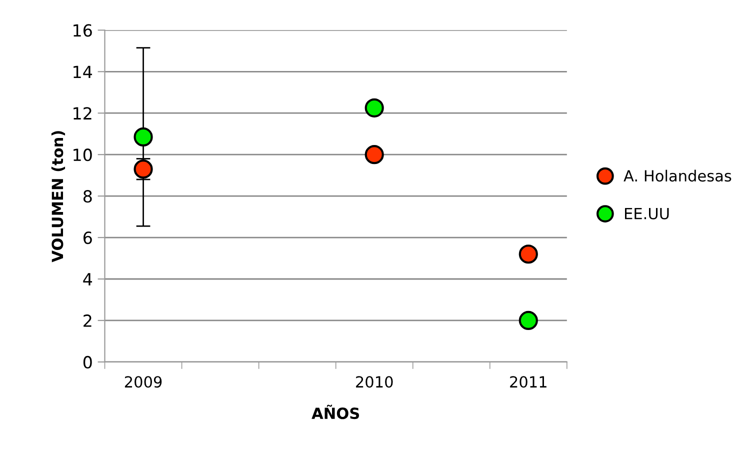 This screenshot has width=743, height=457. What do you see at coordinates (528, 382) in the screenshot?
I see `x-tick-label: 2011` at bounding box center [528, 382].